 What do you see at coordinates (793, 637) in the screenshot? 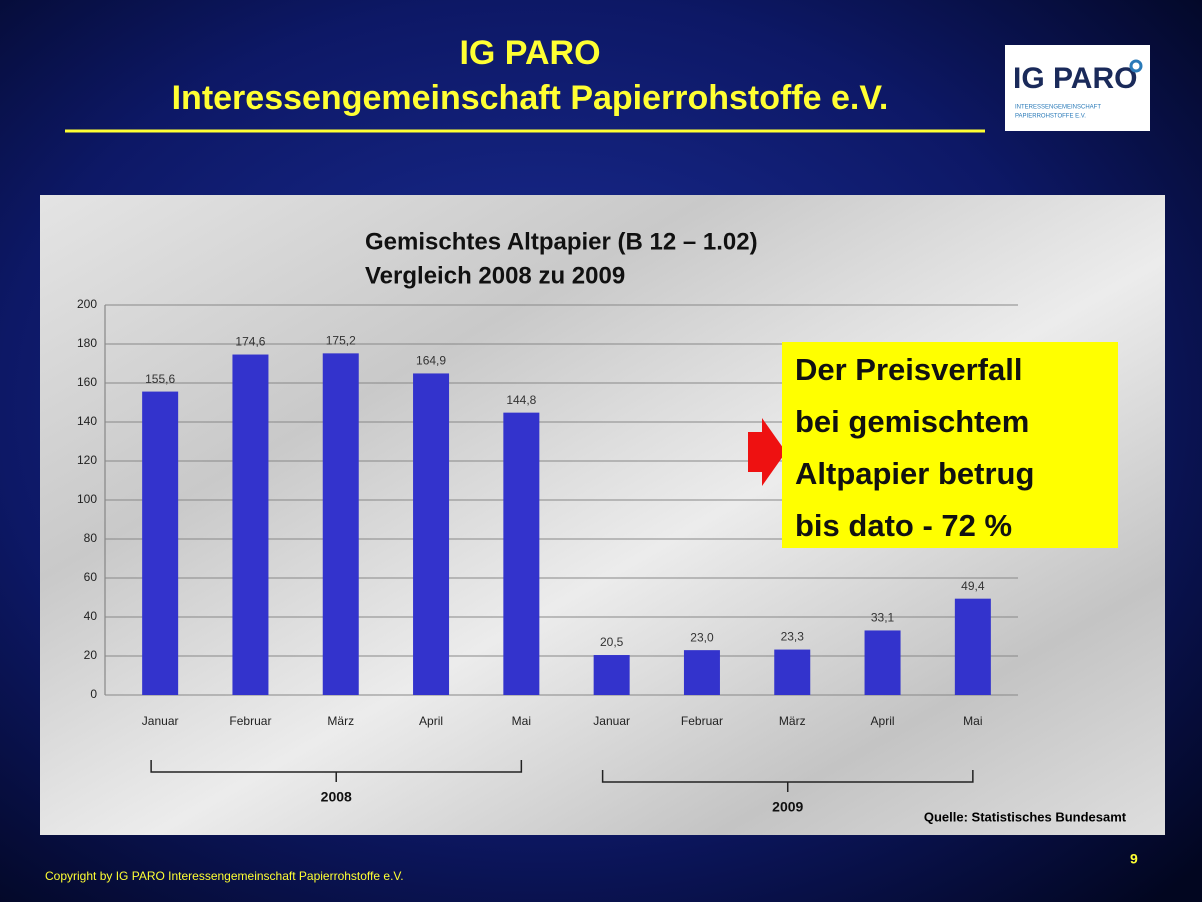
I see `value-label: 23,3` at bounding box center [793, 637].